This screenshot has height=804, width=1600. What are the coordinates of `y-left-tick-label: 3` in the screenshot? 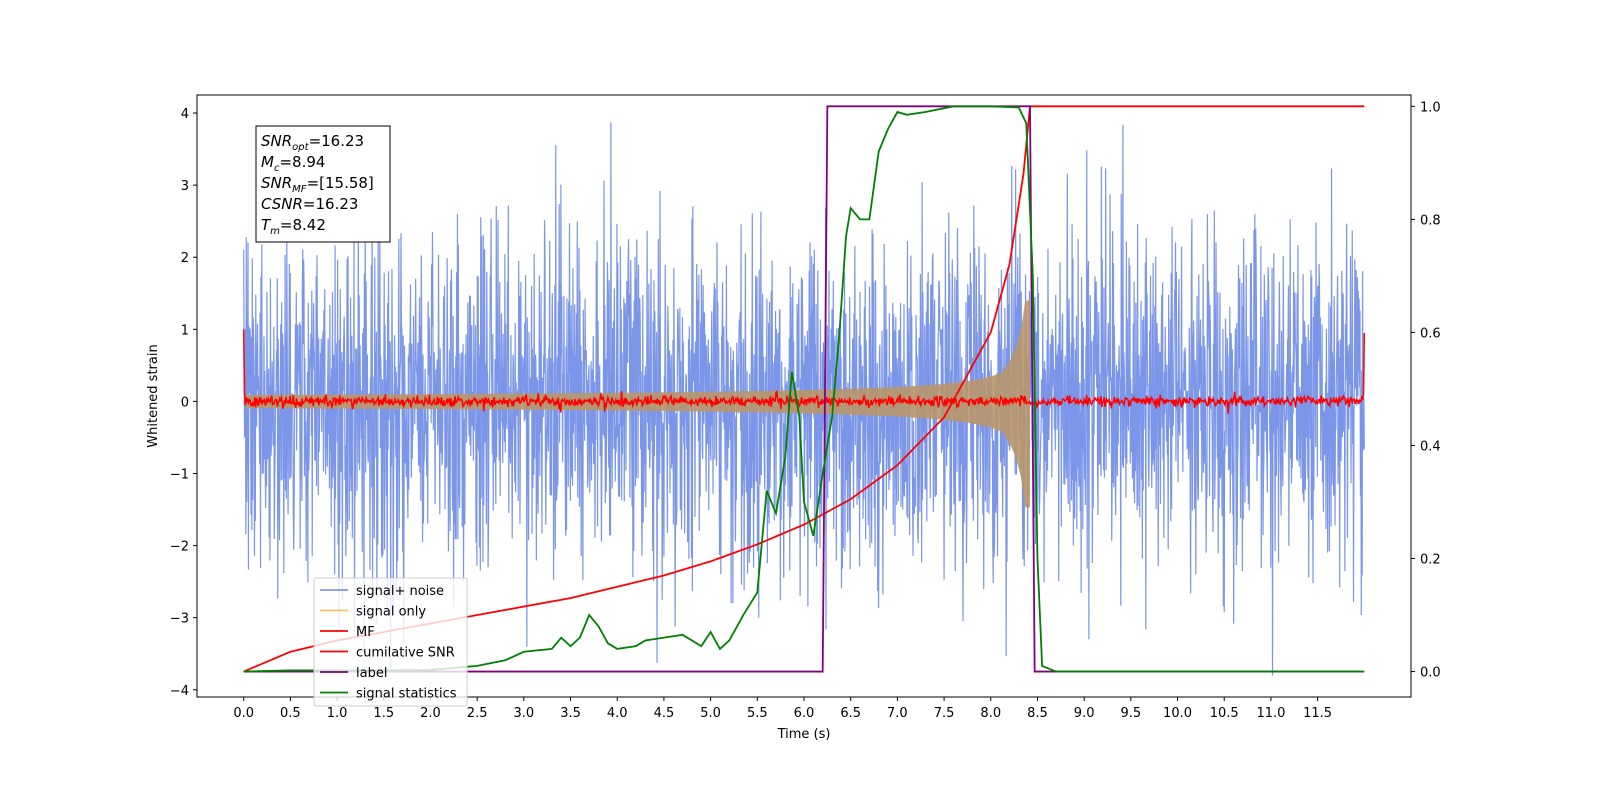 It's located at (185, 186).